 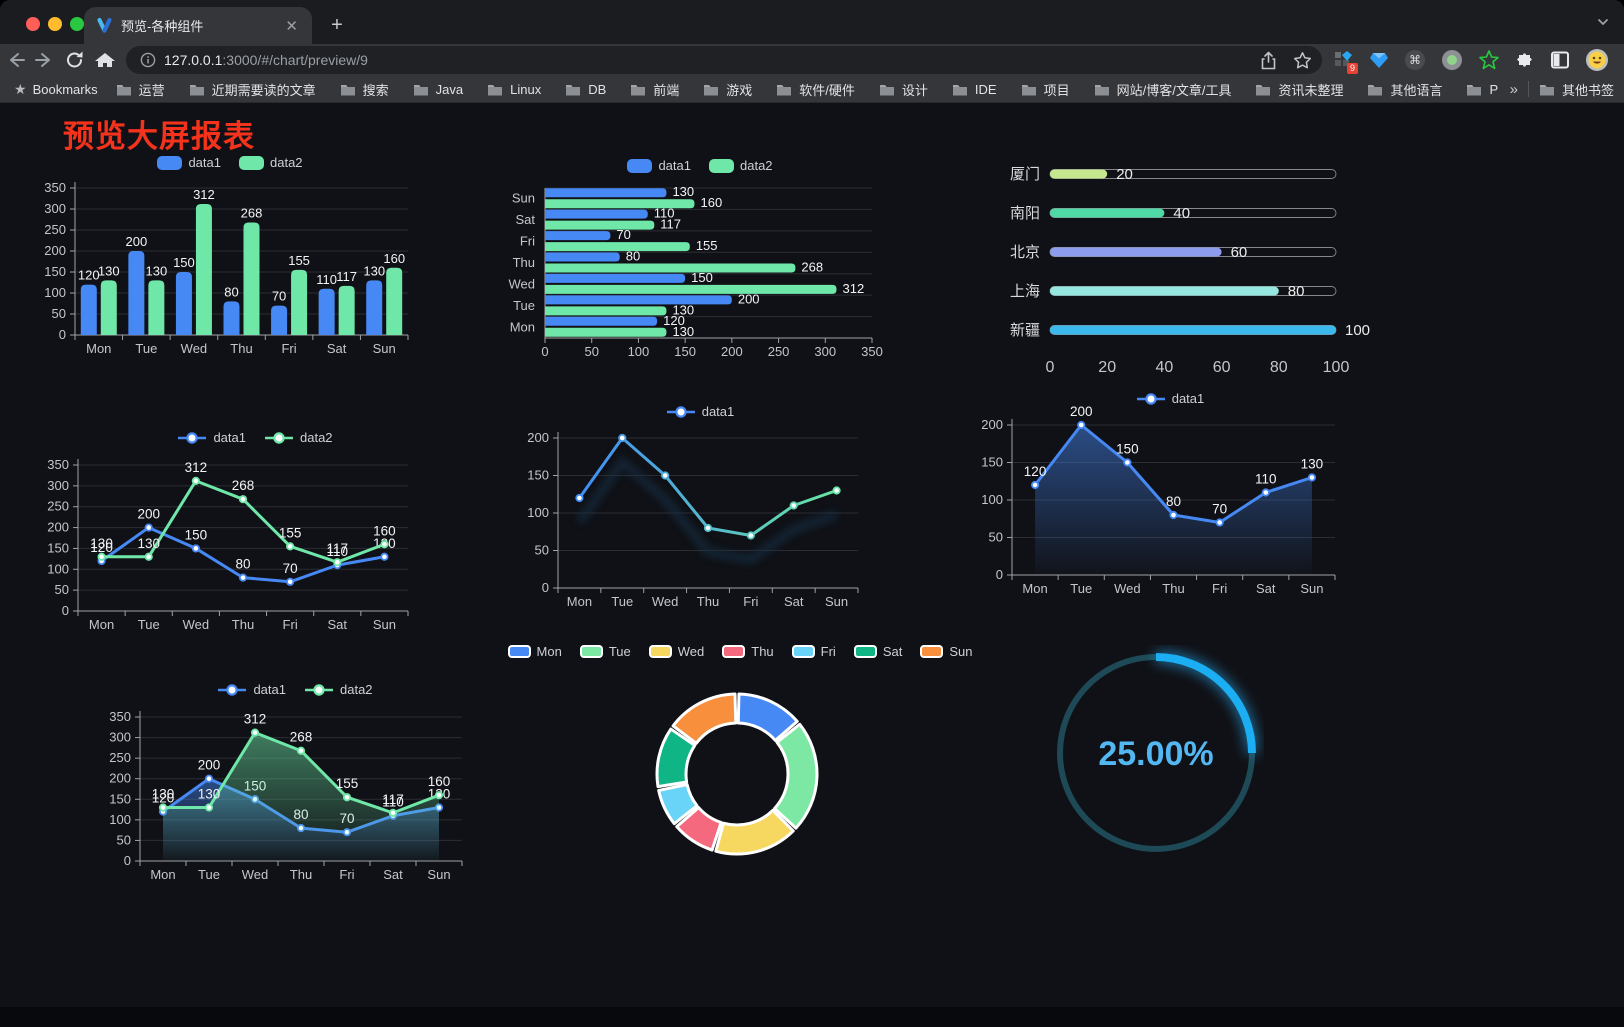 What do you see at coordinates (946, 651) in the screenshot?
I see `legend-item-Sun: Sun` at bounding box center [946, 651].